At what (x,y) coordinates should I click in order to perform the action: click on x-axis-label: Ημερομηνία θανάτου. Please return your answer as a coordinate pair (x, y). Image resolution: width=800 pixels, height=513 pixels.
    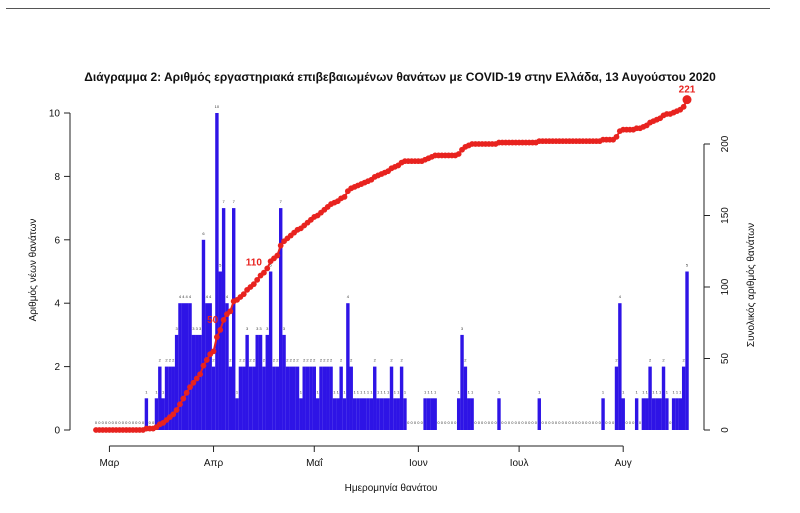
    Looking at the image, I should click on (391, 488).